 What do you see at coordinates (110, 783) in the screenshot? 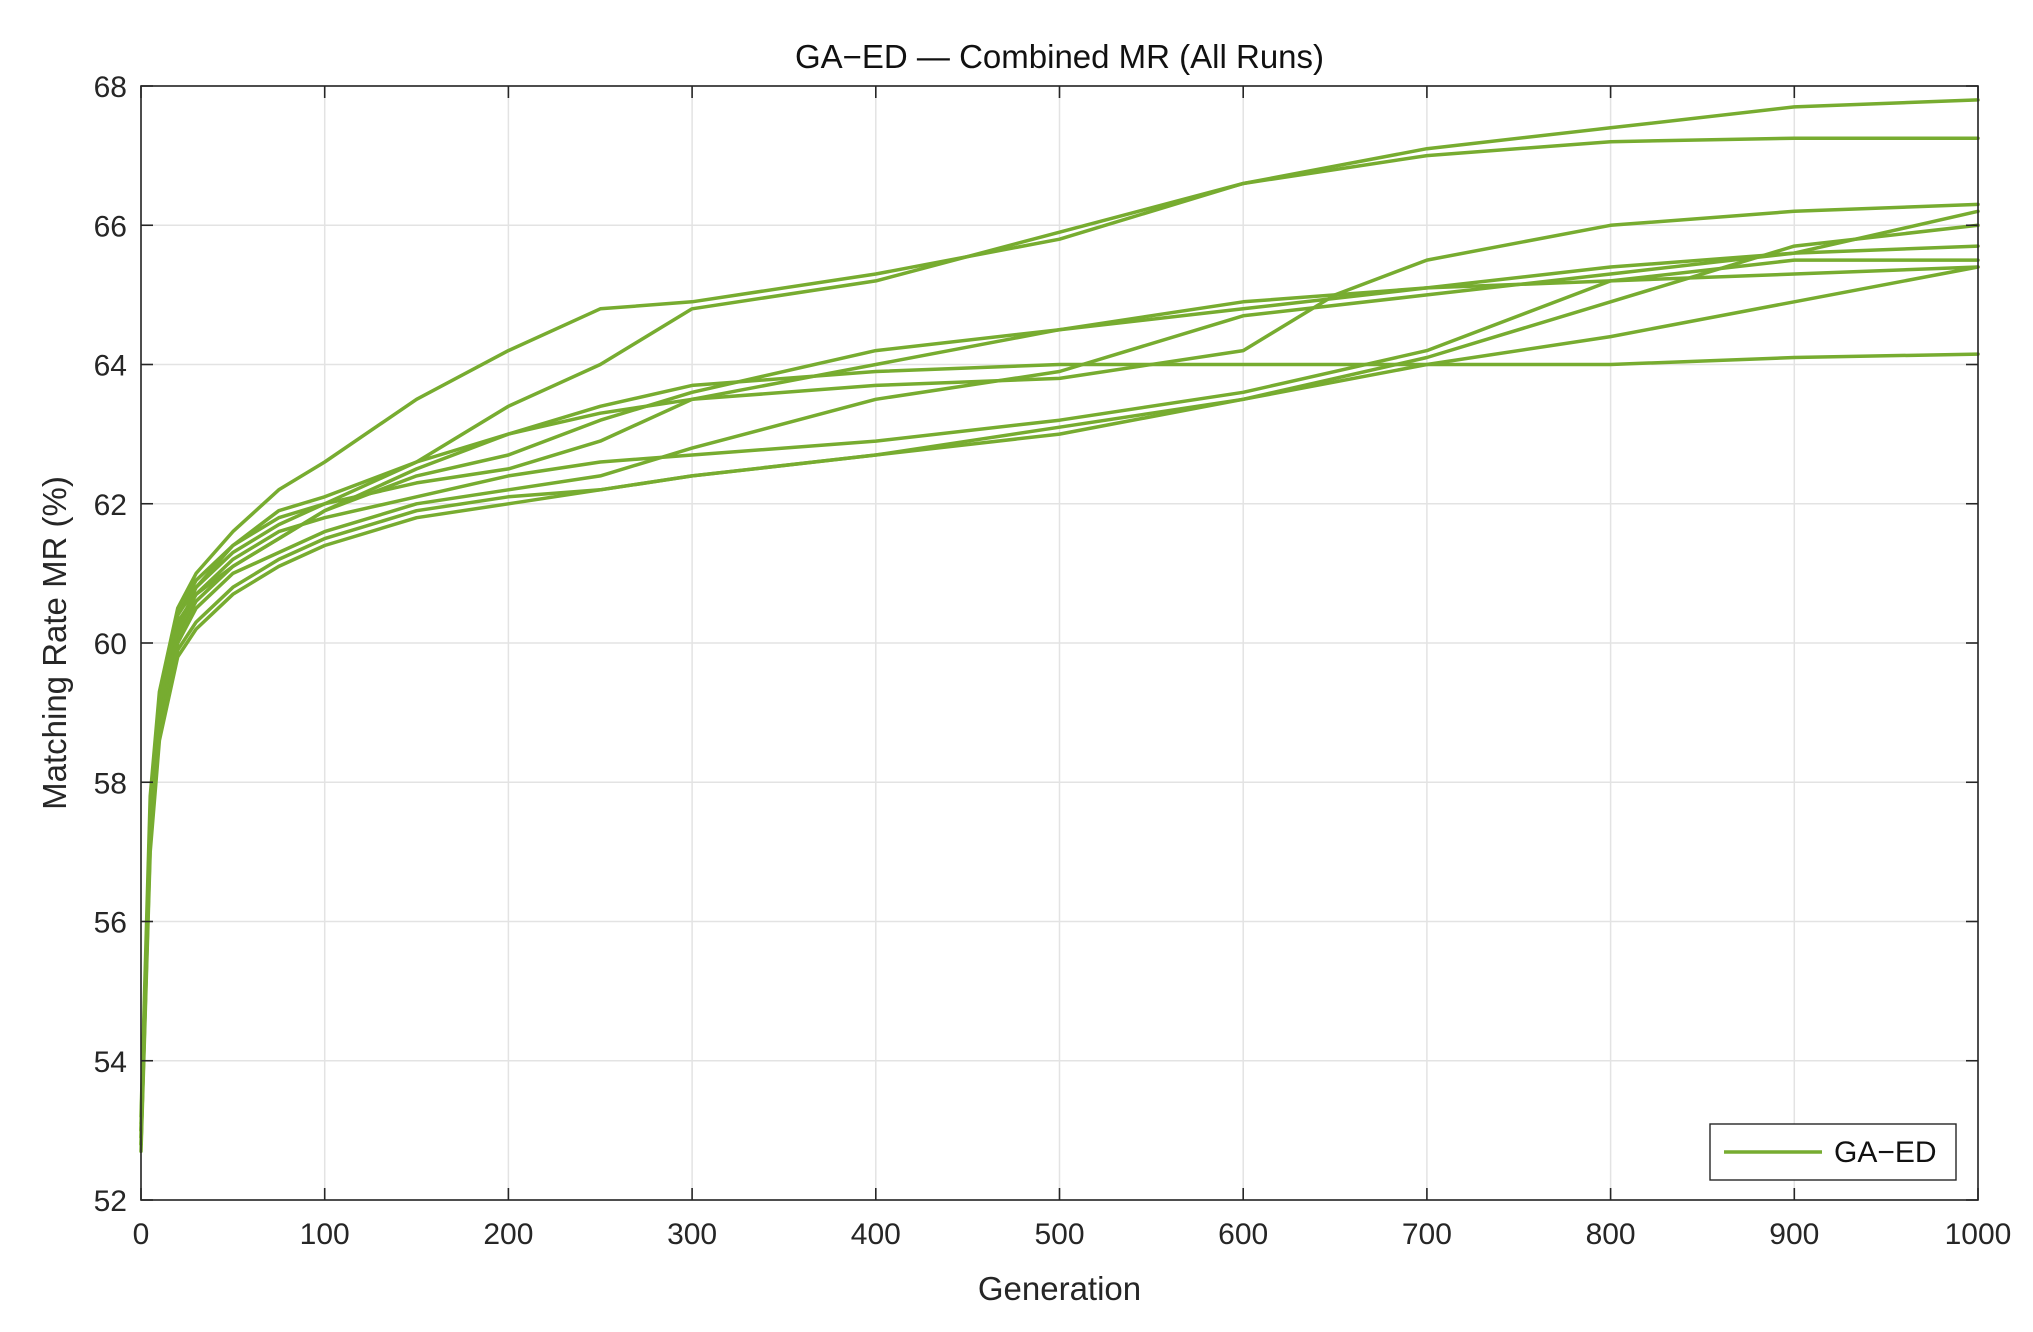
I see `y-tick-label: 58` at bounding box center [110, 783].